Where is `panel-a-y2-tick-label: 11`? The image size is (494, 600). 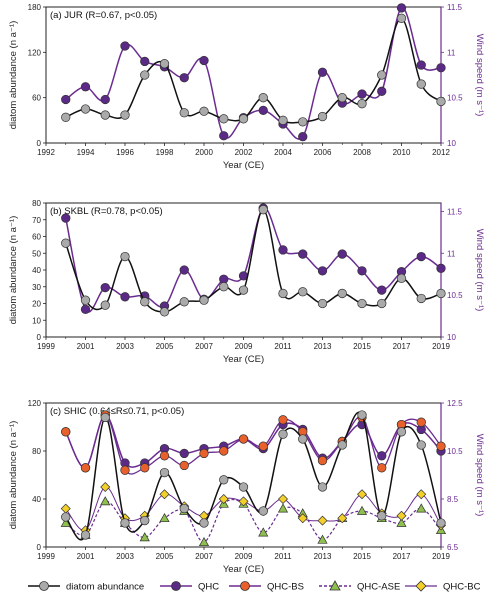 panel-a-y2-tick-label: 11 is located at coordinates (451, 52).